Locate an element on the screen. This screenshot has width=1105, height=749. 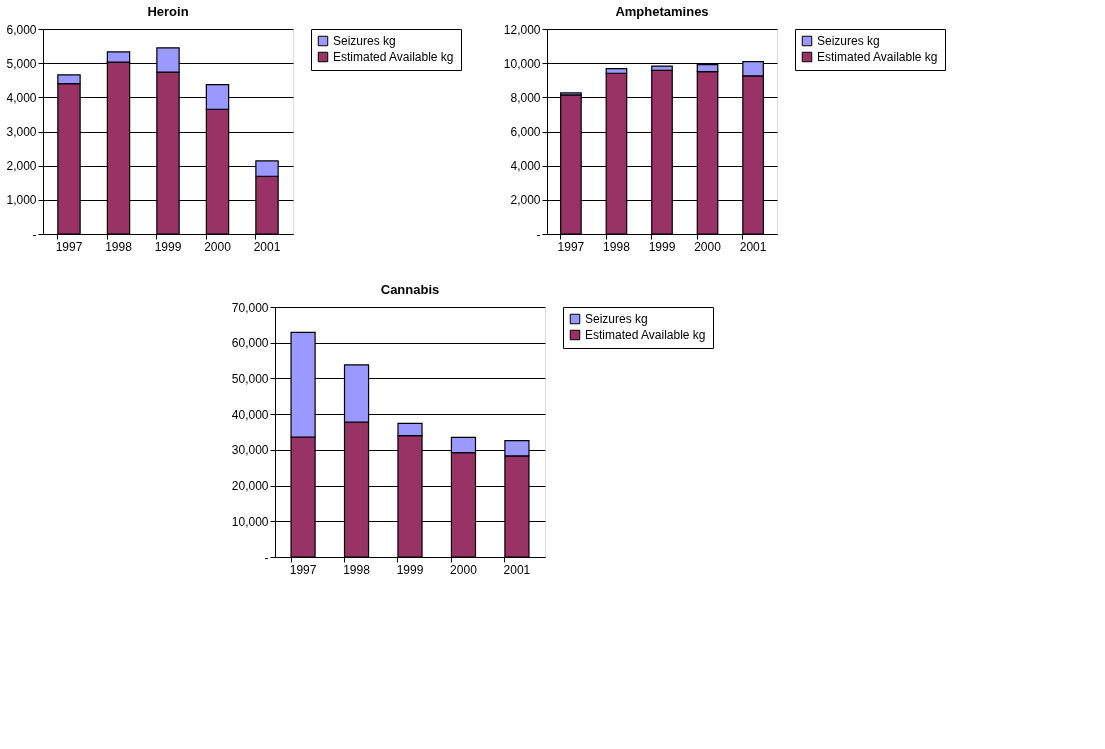
y-tick-label: 50,000 is located at coordinates (250, 378).